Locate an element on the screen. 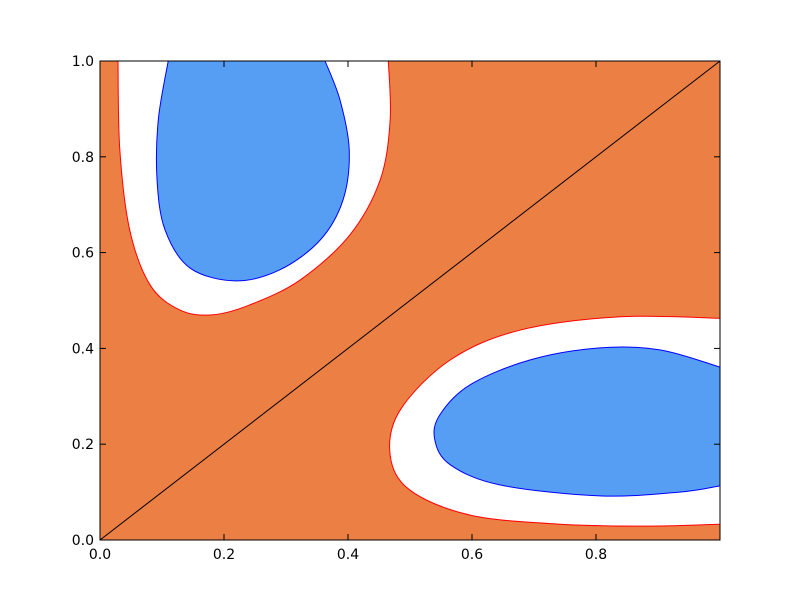  y-tick-label: 0.2 is located at coordinates (83, 445).